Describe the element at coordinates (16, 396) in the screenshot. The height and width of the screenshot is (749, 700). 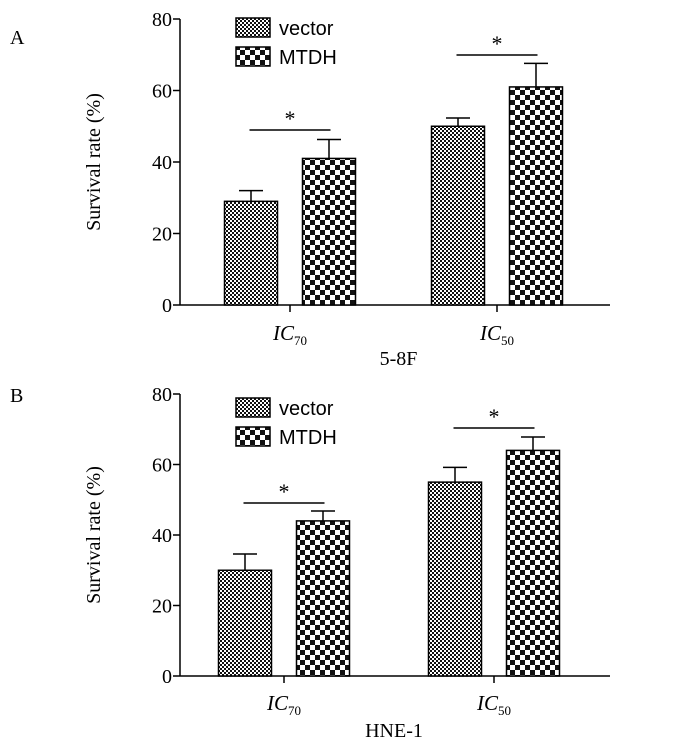
I see `panel-label: B` at that location.